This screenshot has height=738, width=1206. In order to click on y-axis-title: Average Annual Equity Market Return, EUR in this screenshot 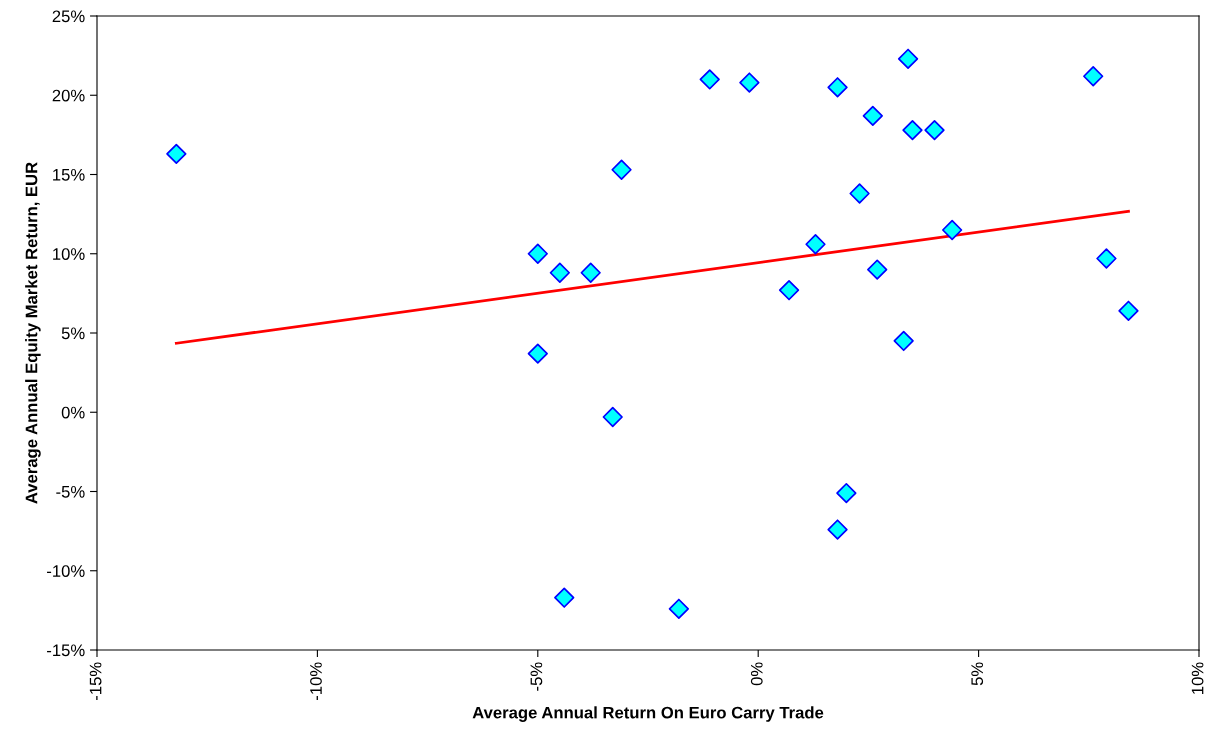, I will do `click(33, 333)`.